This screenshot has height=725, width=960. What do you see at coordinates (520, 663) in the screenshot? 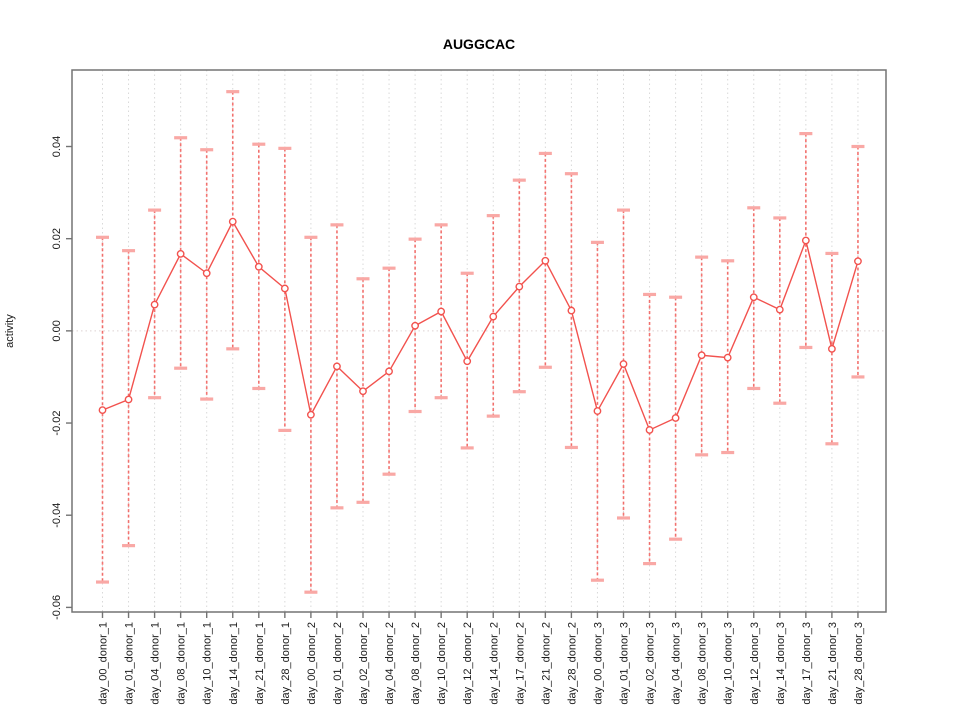
I see `x-tick-label: day_17_donor_2` at bounding box center [520, 663].